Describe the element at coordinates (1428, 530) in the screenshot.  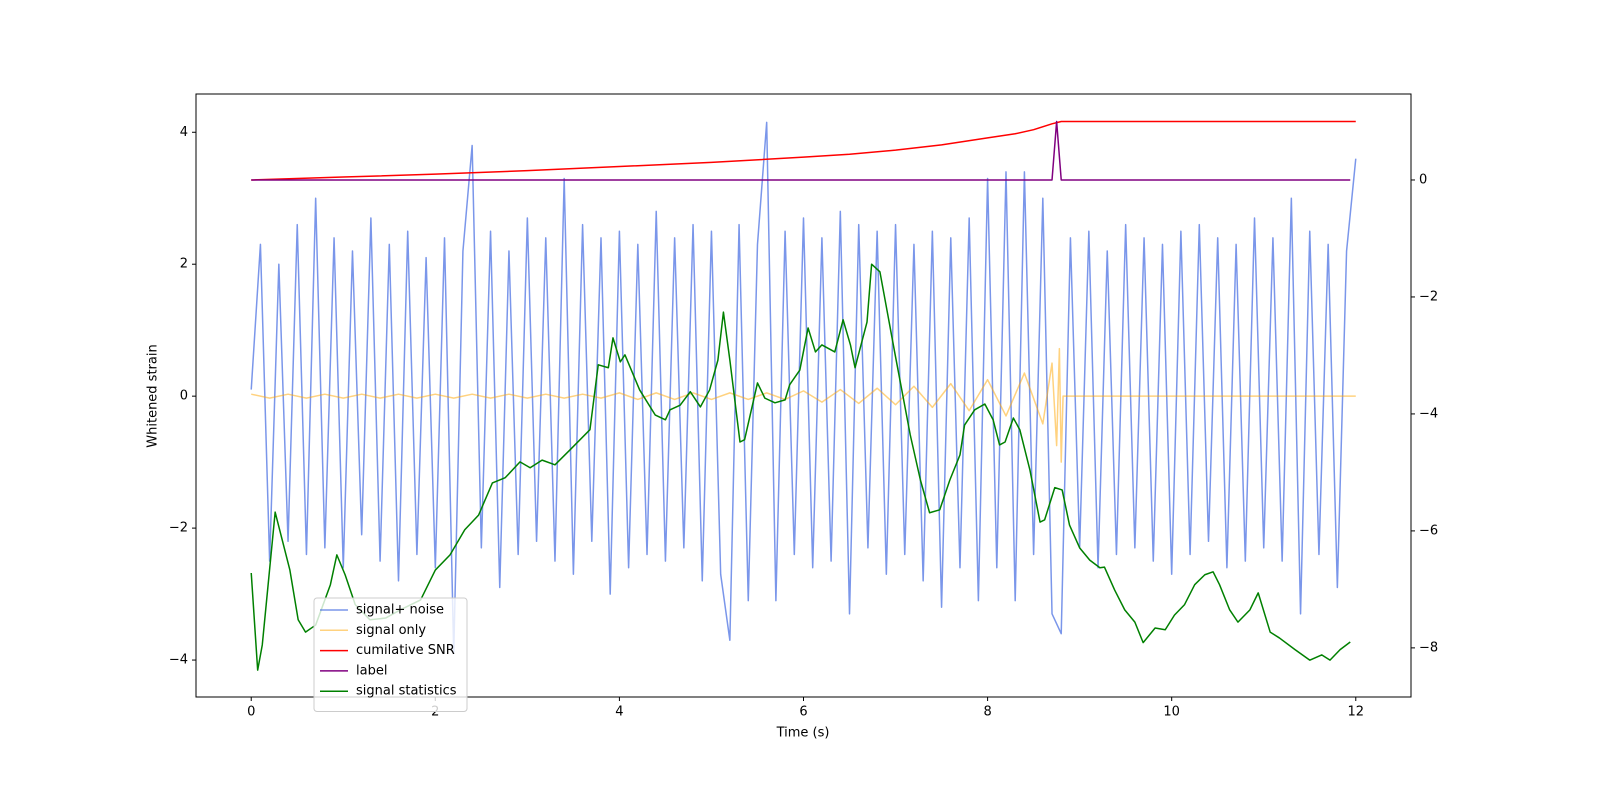
I see `y2-tick-label: −6` at that location.